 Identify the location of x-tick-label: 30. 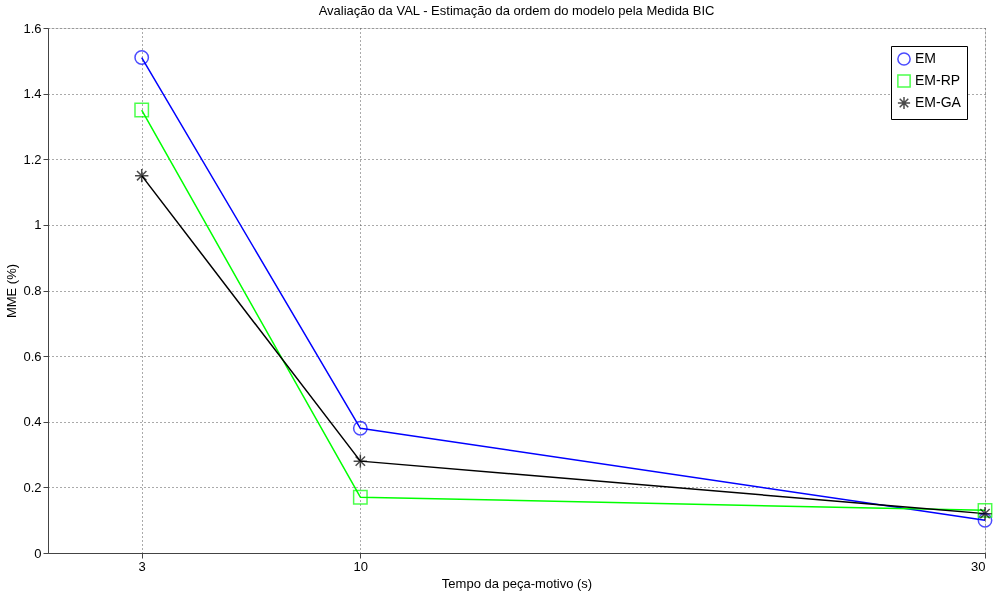
(978, 566).